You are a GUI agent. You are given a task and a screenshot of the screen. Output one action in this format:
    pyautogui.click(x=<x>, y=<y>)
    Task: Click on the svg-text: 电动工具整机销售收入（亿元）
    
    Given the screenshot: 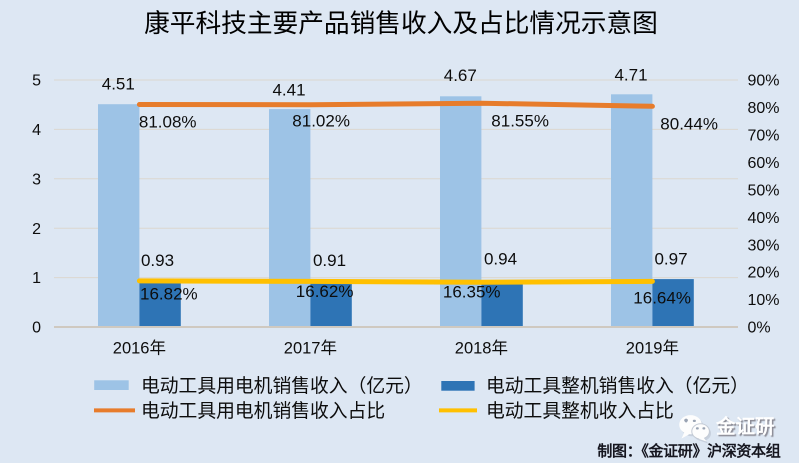 What is the action you would take?
    pyautogui.click(x=617, y=385)
    